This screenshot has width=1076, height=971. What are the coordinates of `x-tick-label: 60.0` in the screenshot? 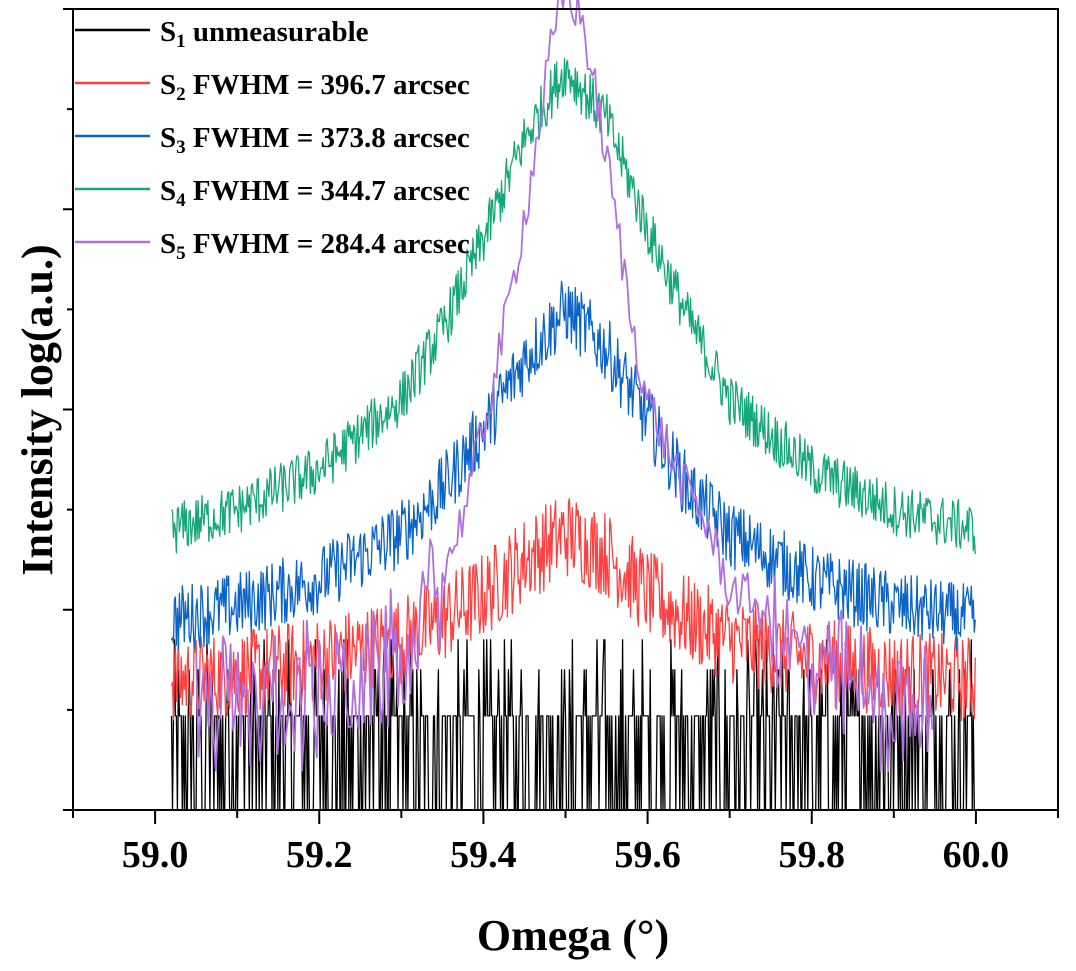 It's located at (976, 855).